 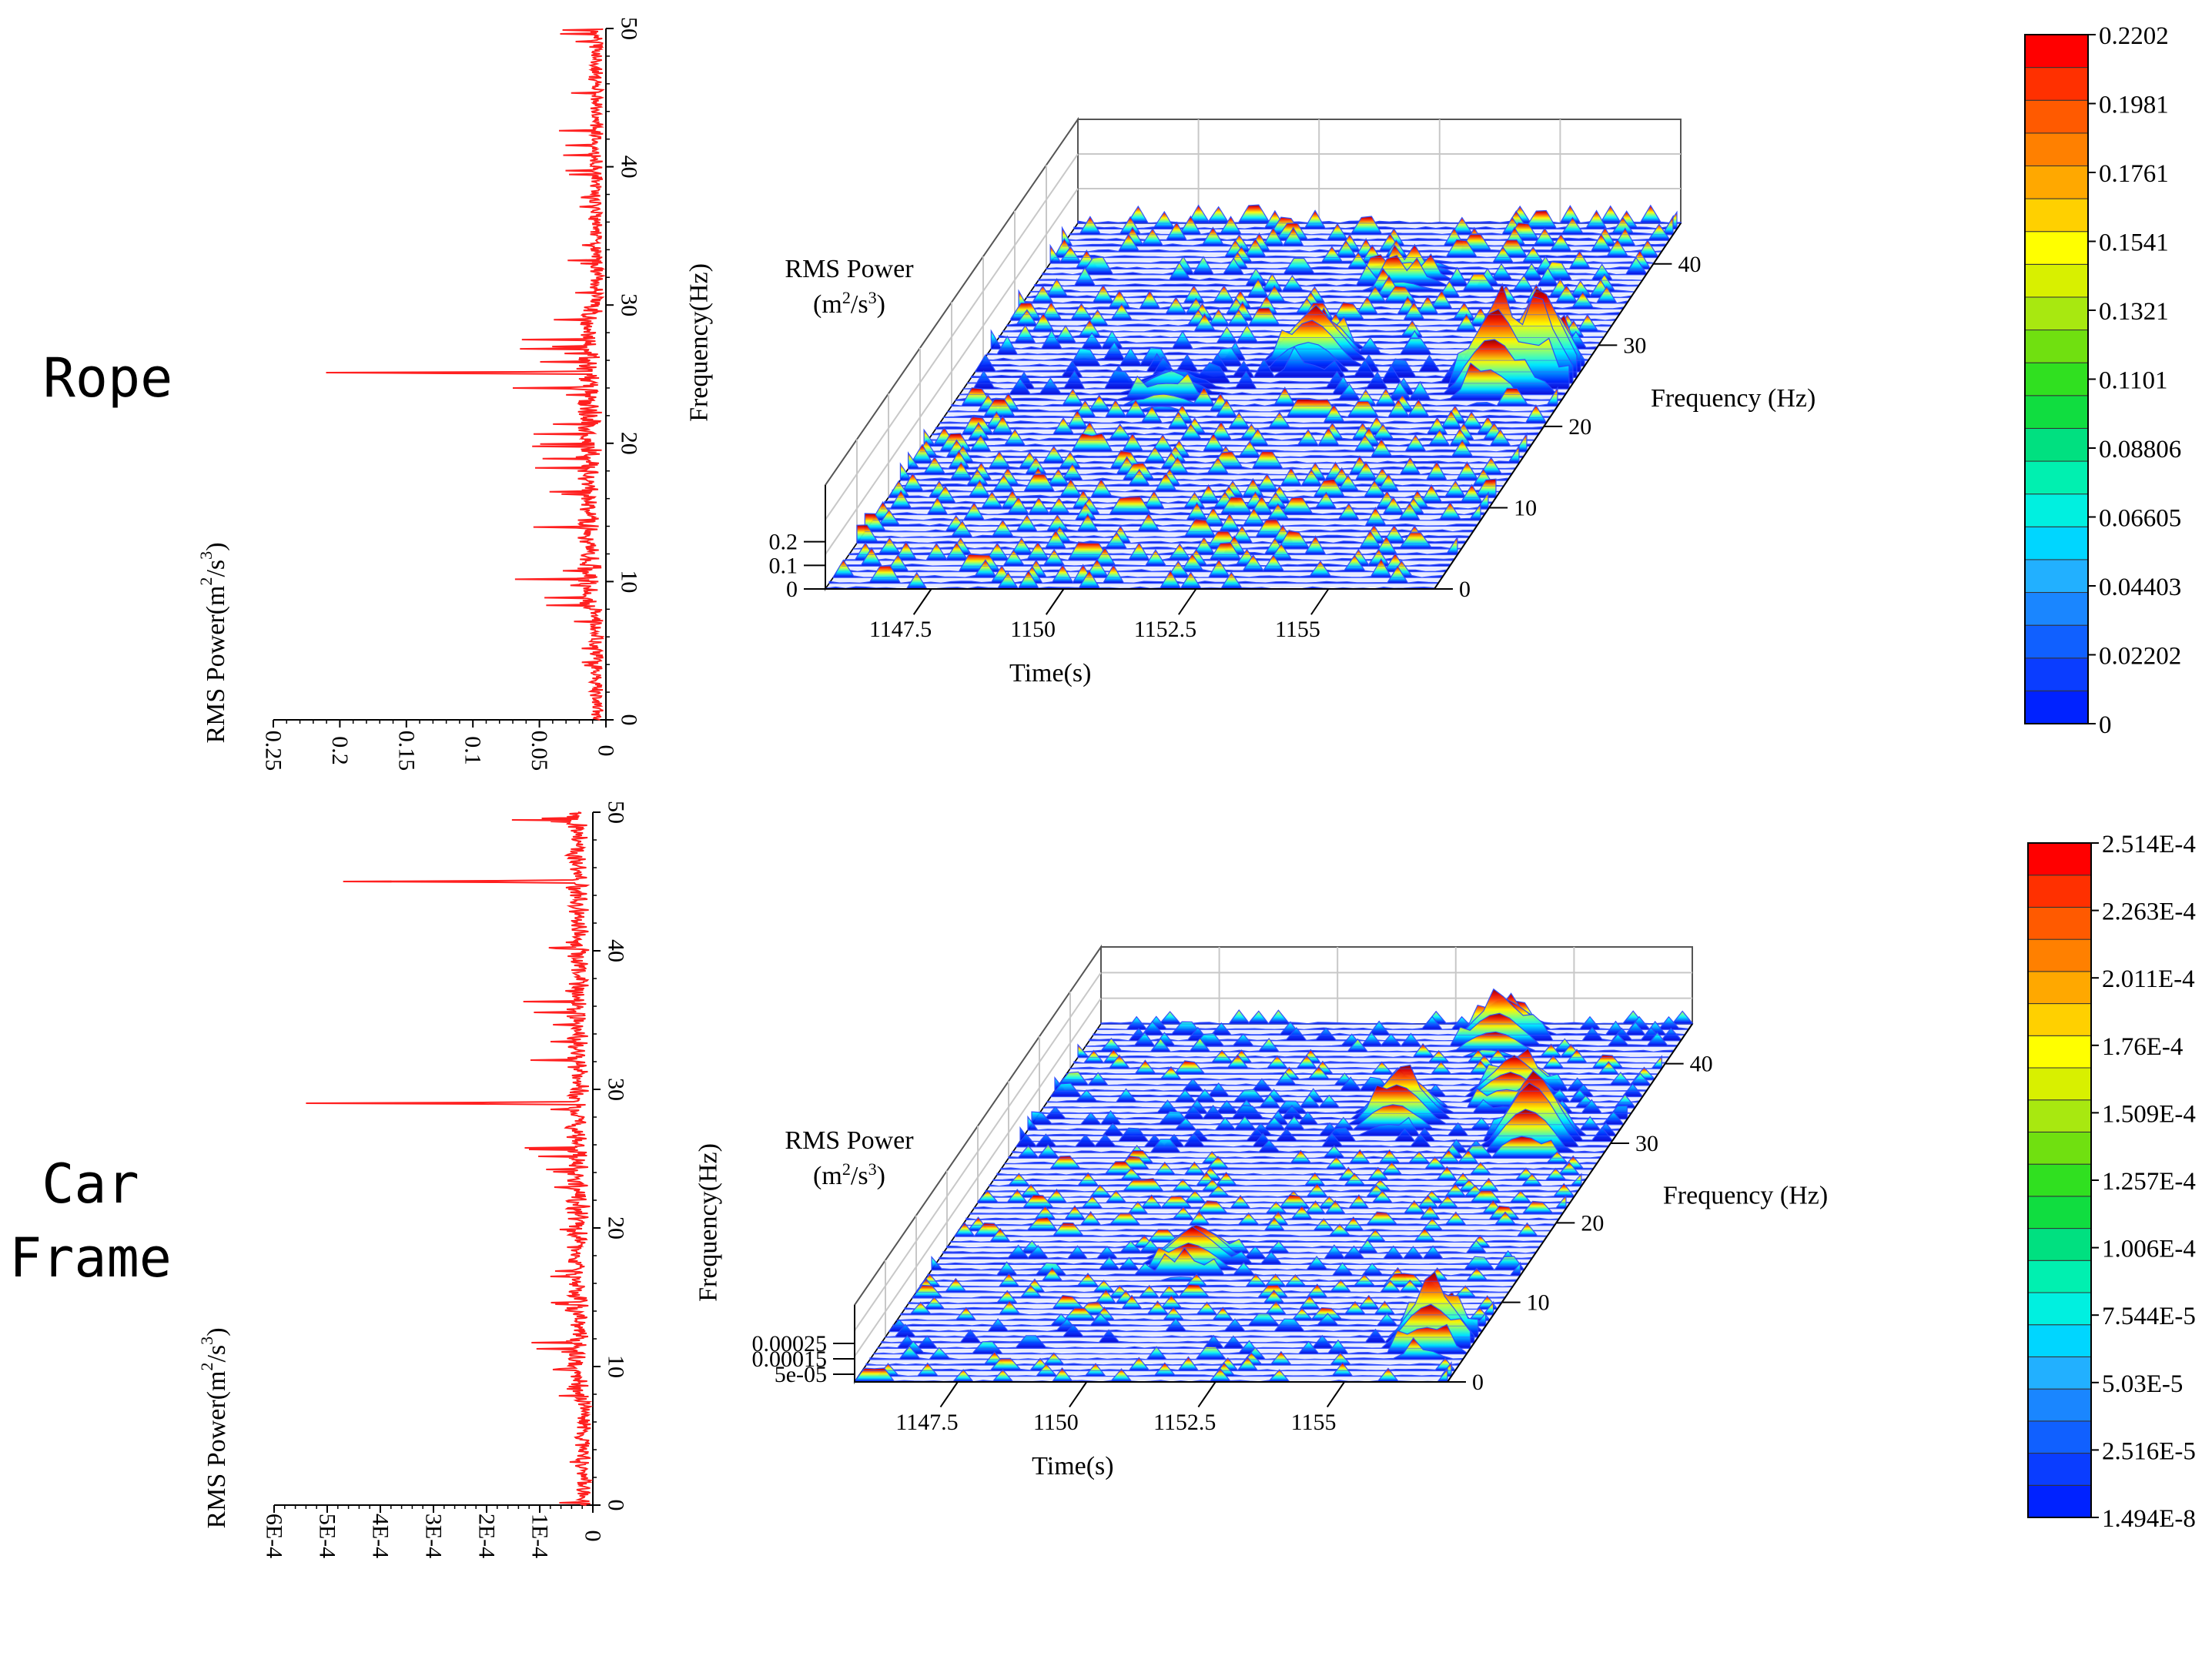 I want to click on spectrum-trace, so click(x=450, y=1158).